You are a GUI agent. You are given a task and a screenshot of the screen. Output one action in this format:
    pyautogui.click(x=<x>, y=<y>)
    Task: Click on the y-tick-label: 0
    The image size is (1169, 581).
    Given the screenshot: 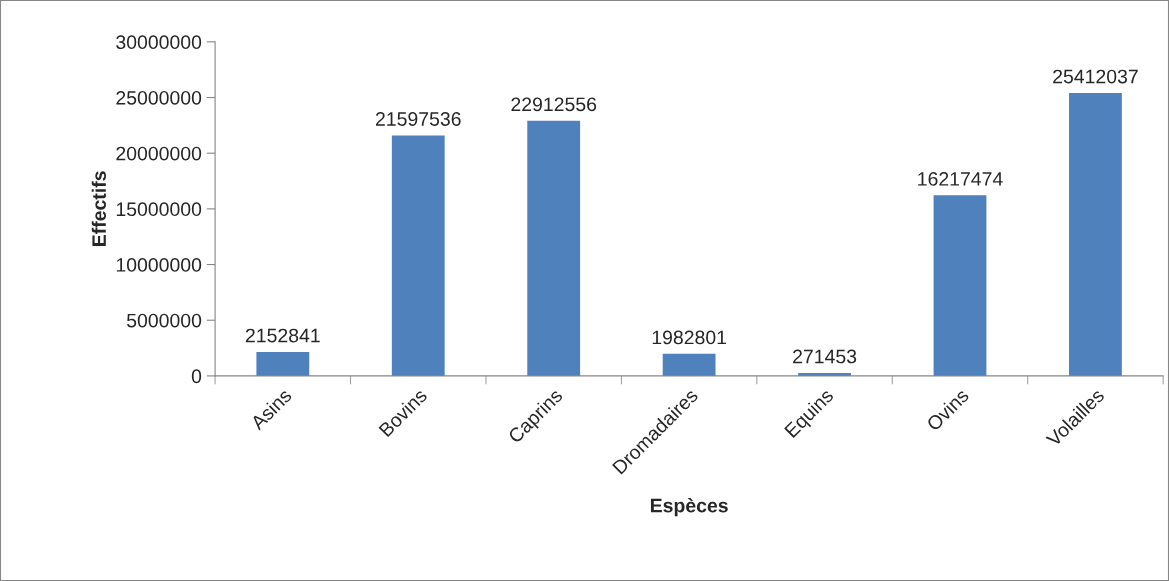 What is the action you would take?
    pyautogui.click(x=196, y=376)
    